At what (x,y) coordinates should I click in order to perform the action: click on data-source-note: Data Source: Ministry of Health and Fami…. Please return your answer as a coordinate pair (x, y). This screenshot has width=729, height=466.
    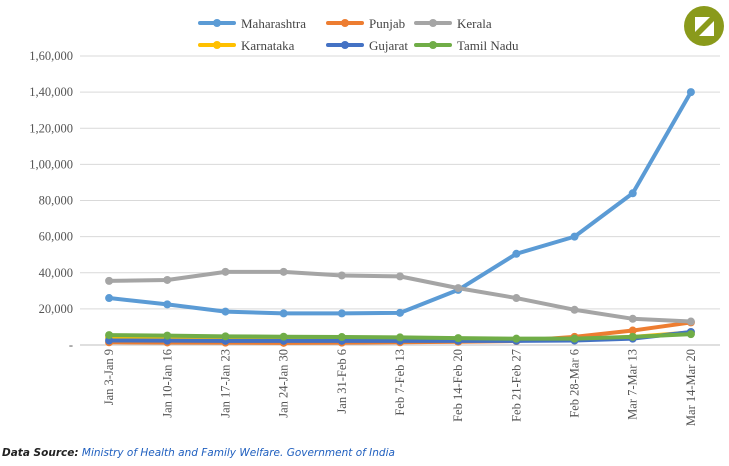
    Looking at the image, I should click on (198, 453).